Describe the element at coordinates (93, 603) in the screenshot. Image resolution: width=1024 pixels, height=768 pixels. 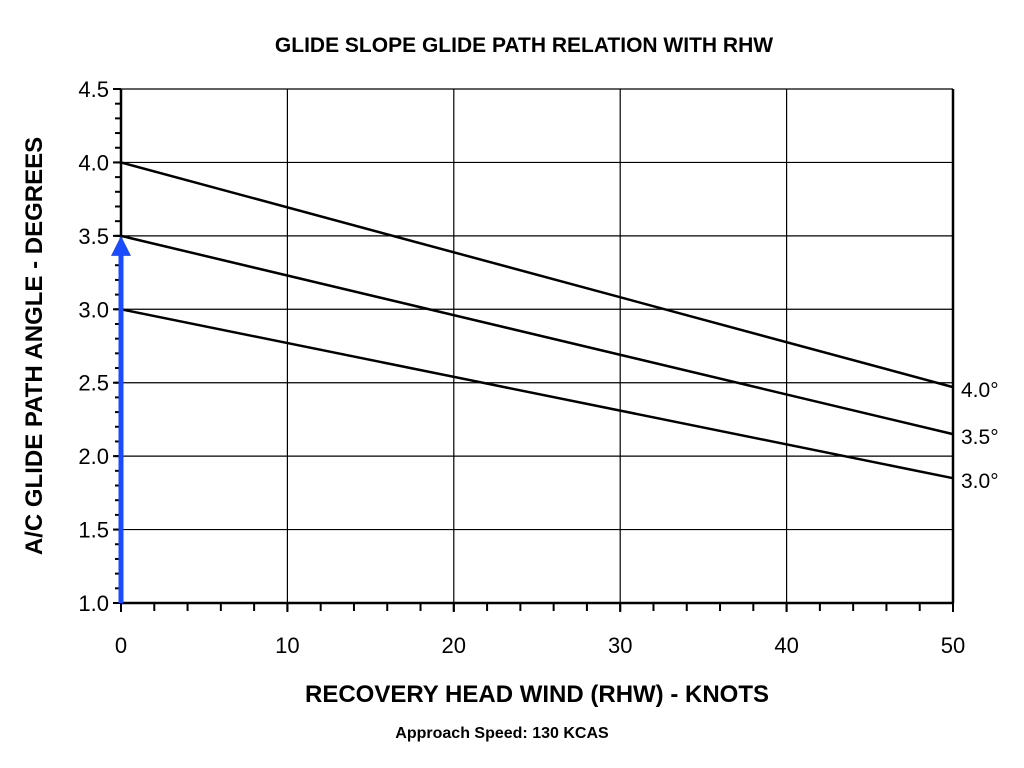
I see `y-tick-label: 1.0` at that location.